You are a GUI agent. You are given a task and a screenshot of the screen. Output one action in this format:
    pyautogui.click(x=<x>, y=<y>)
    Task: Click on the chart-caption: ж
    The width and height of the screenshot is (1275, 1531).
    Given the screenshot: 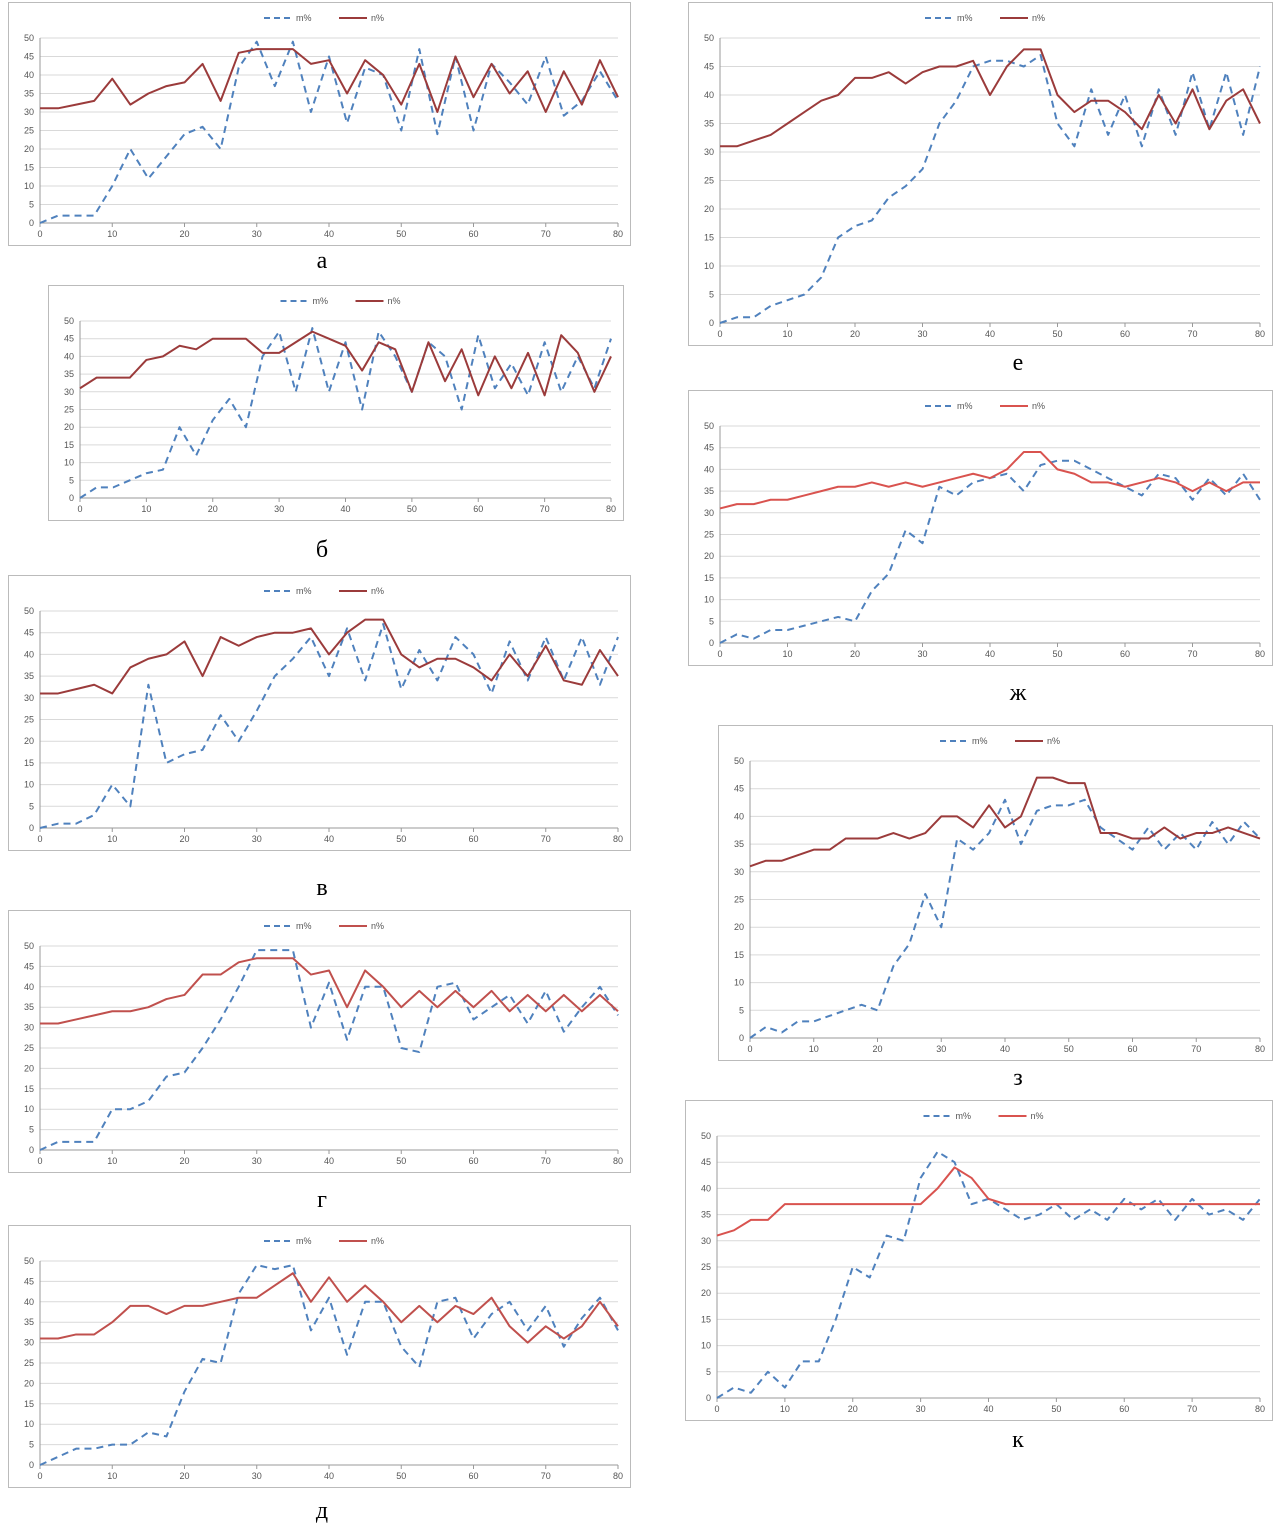 What is the action you would take?
    pyautogui.click(x=1018, y=693)
    